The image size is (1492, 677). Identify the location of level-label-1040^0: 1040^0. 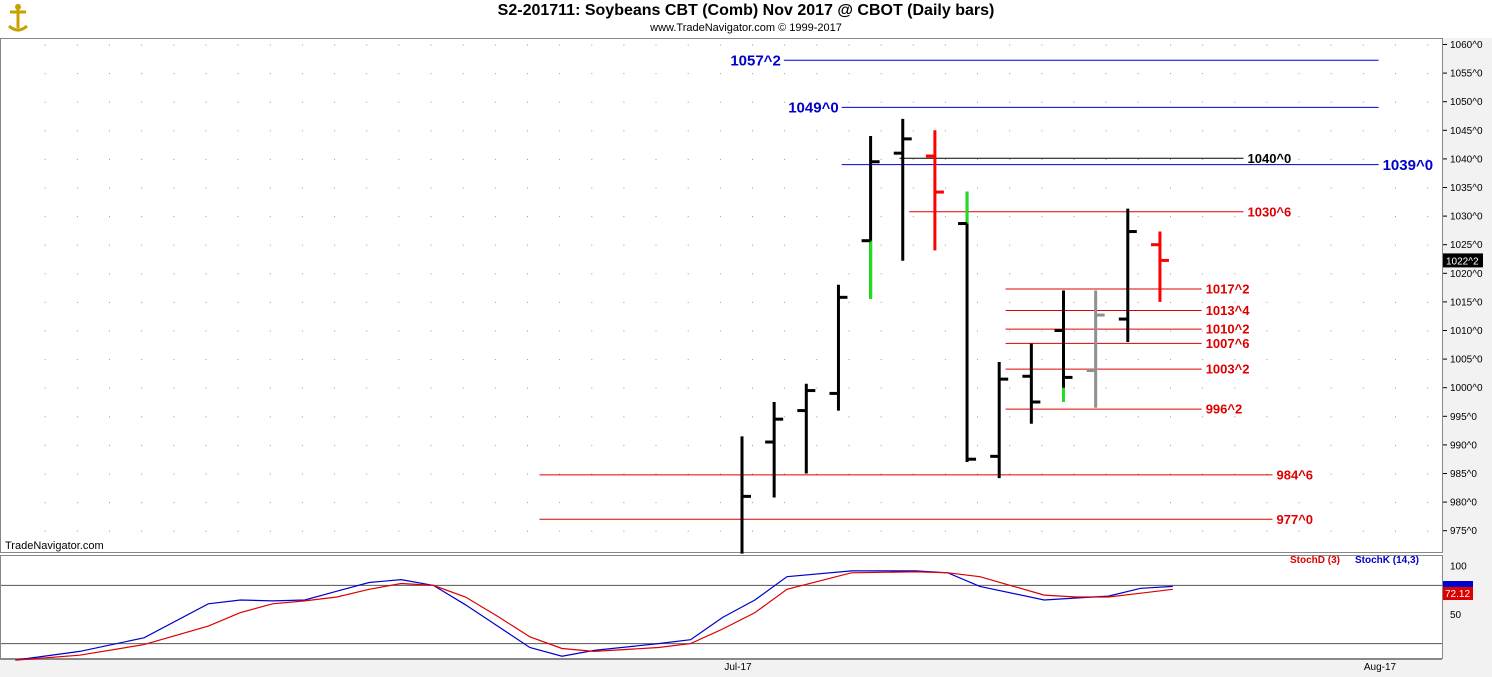
(1270, 158).